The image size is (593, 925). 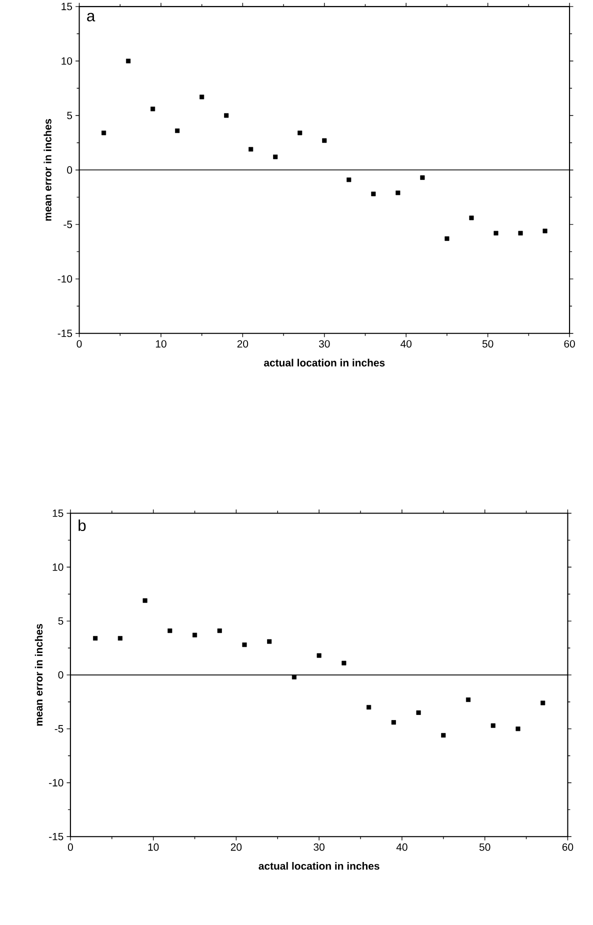 What do you see at coordinates (82, 526) in the screenshot?
I see `annotation: b` at bounding box center [82, 526].